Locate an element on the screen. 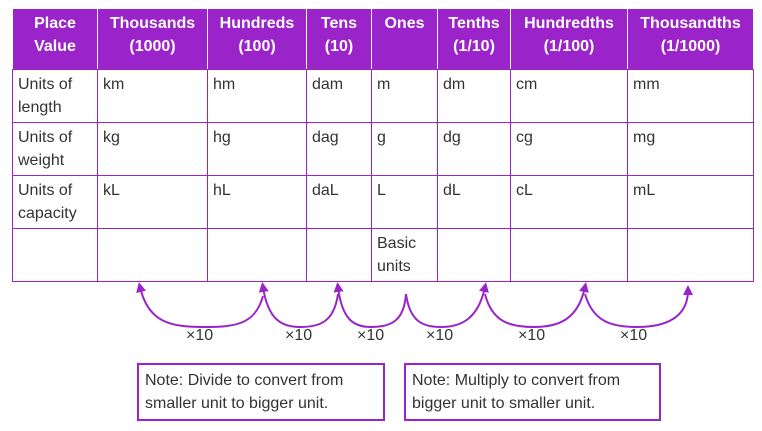 The height and width of the screenshot is (431, 762). header-place-value: Place Value is located at coordinates (55, 39).